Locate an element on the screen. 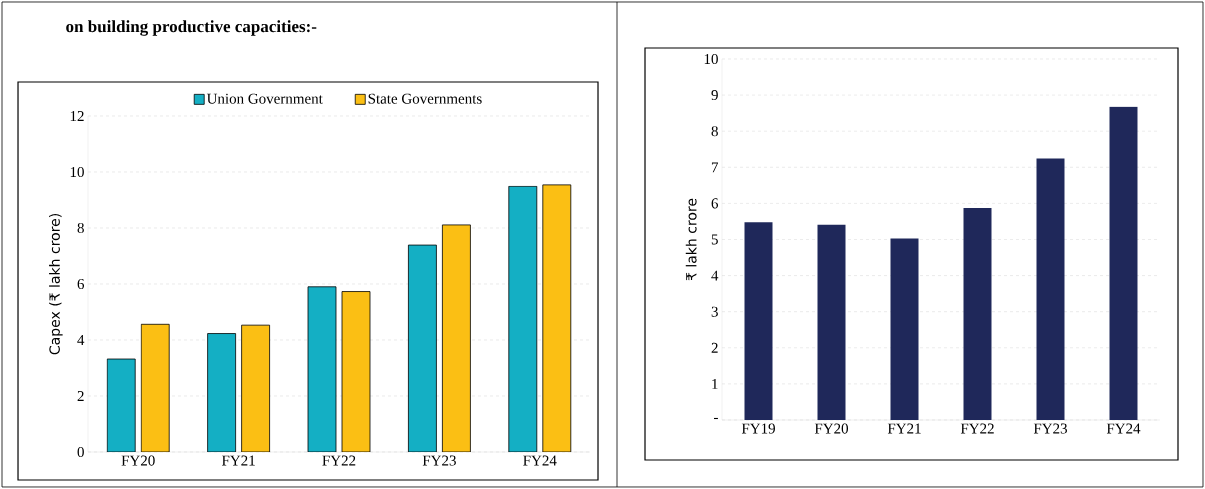 Image resolution: width=1205 pixels, height=489 pixels. y-axis-title: Capex (₹ lakh crore) is located at coordinates (56, 284).